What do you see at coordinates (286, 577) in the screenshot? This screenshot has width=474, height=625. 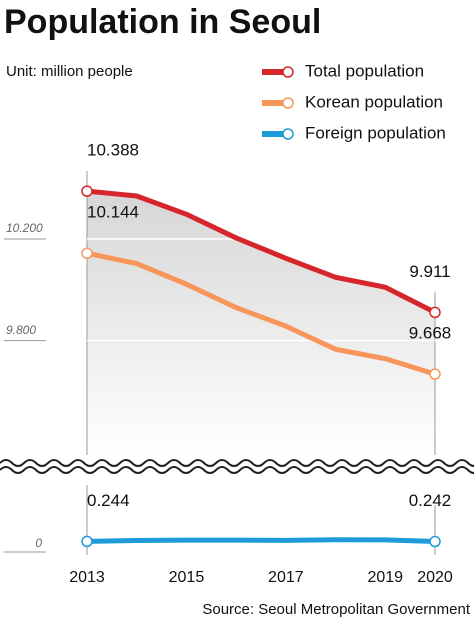 I see `x-tick-label: 2017` at bounding box center [286, 577].